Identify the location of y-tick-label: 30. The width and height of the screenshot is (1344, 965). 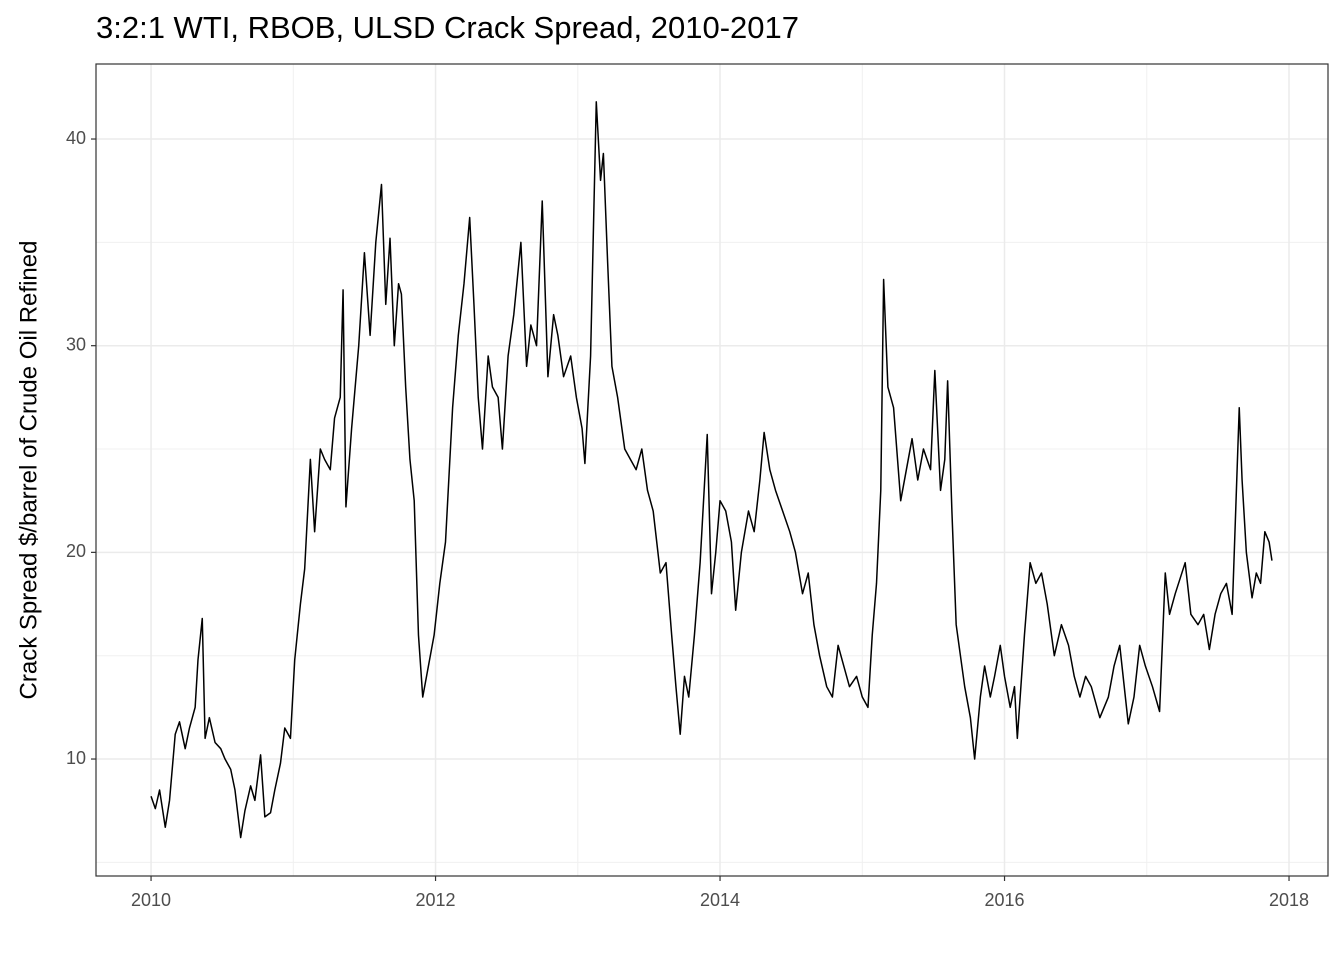
(76, 344).